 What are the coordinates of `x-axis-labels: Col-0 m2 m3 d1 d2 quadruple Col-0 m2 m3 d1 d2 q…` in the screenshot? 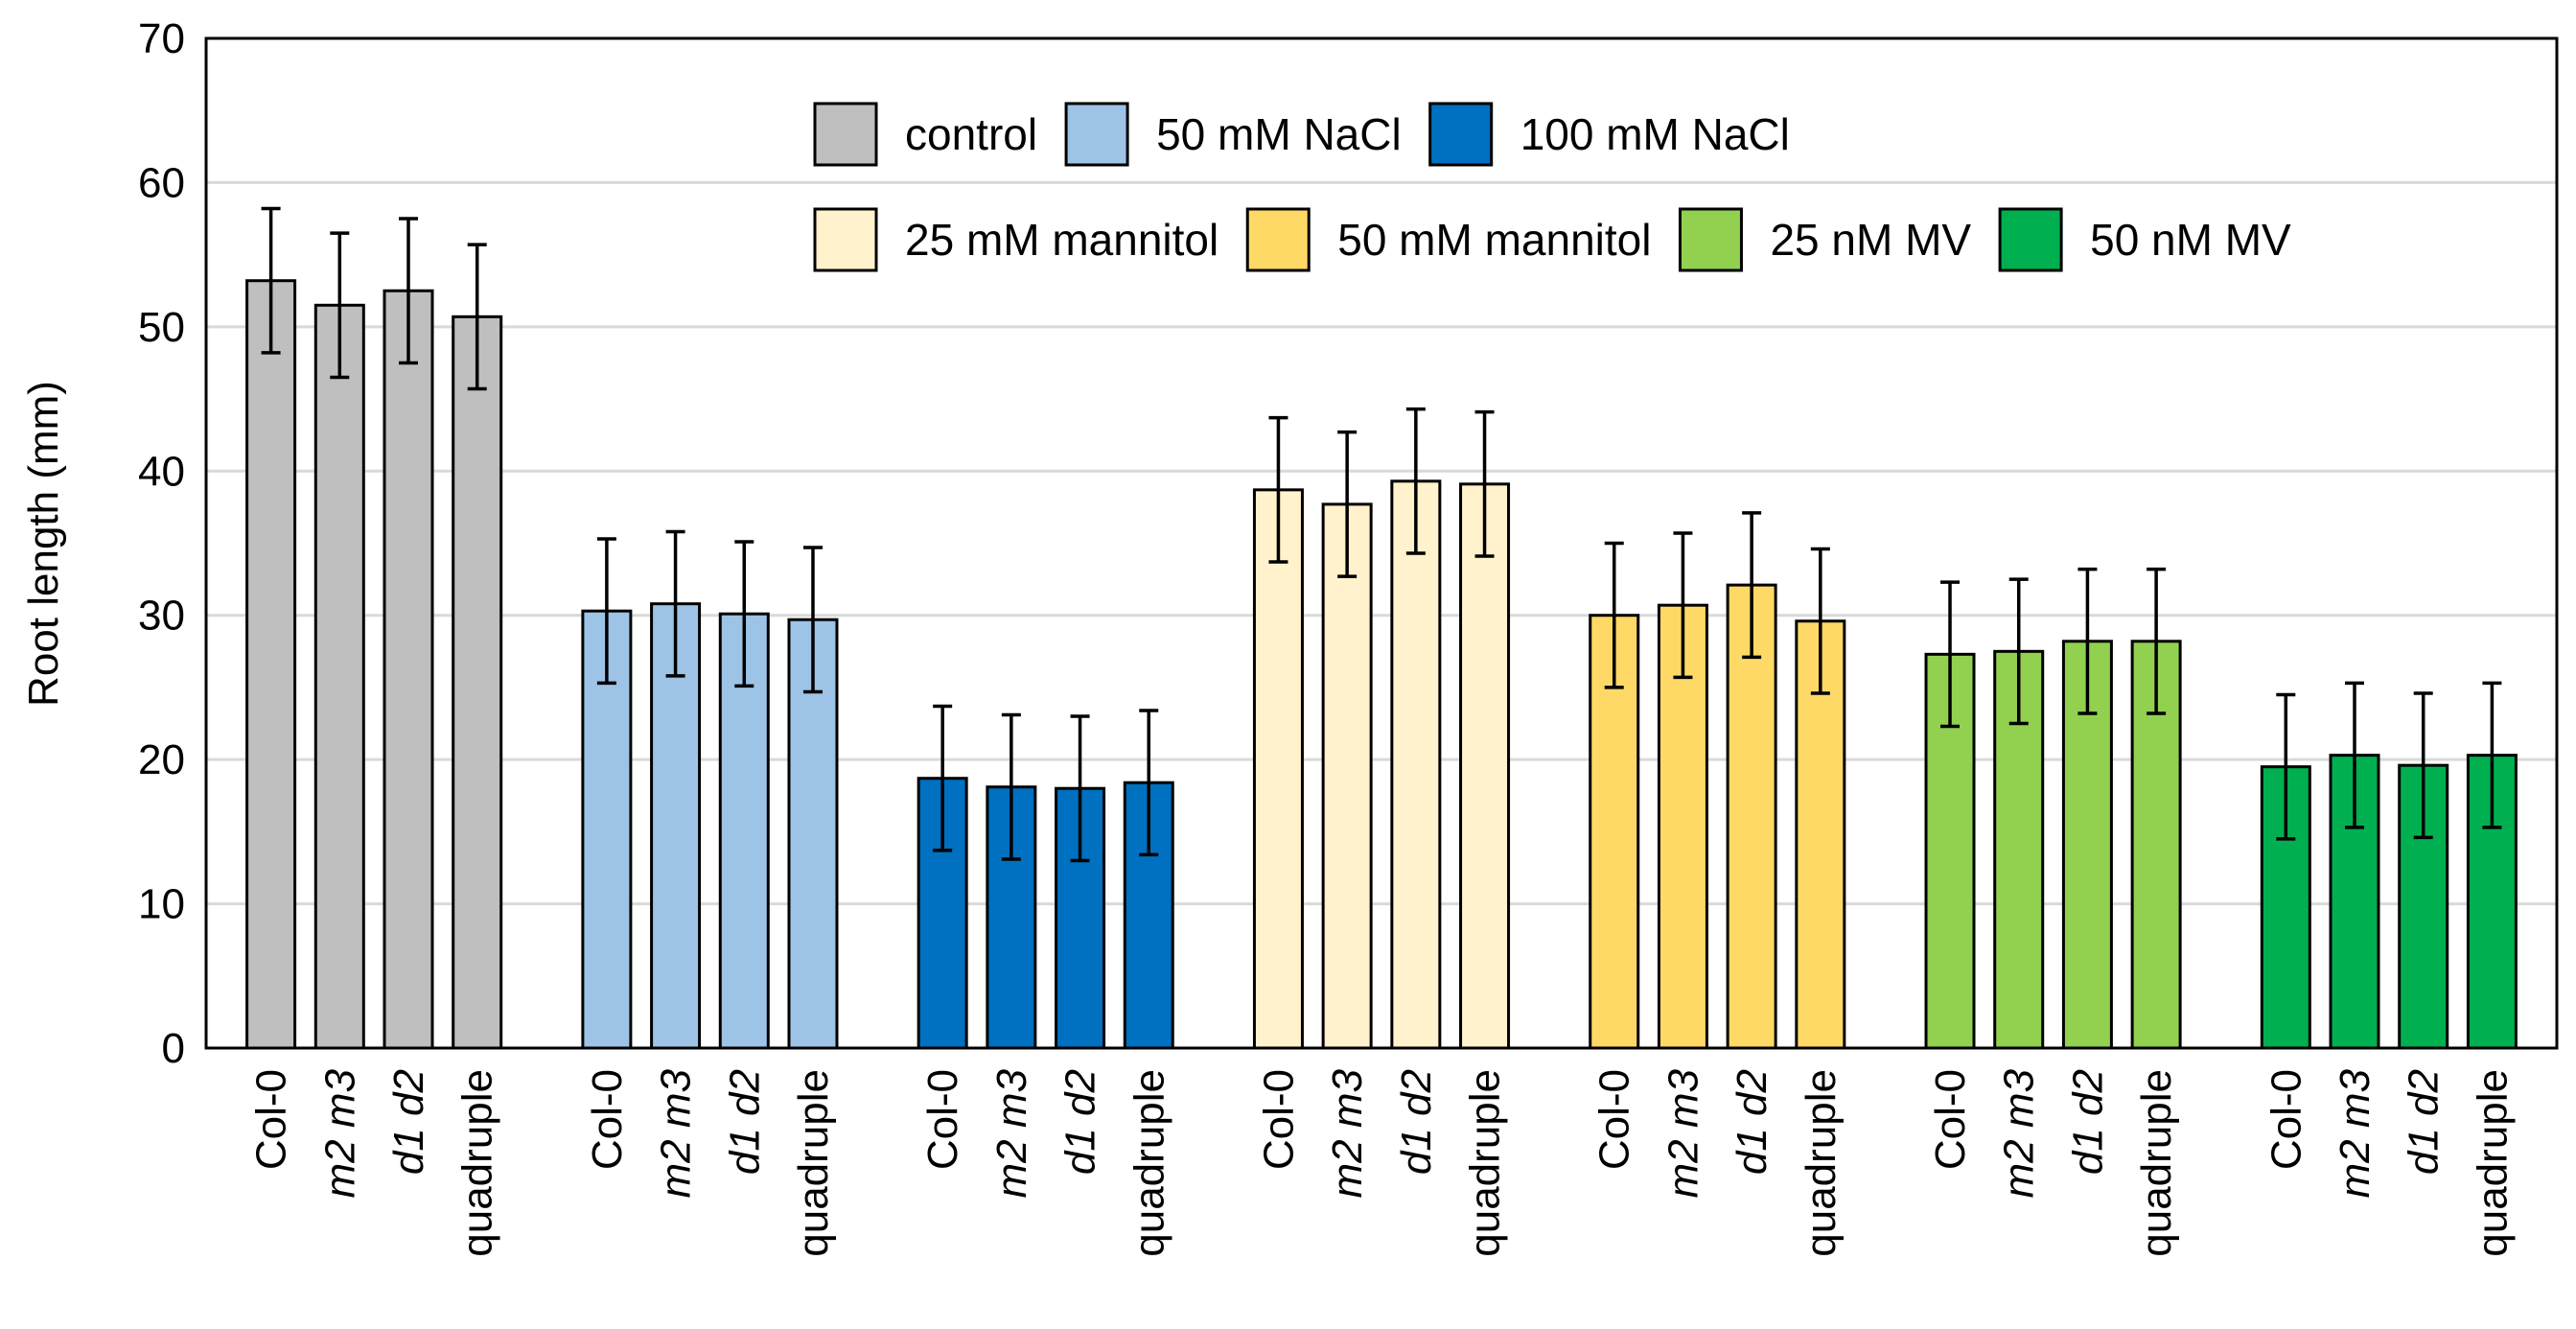 It's located at (1382, 1162).